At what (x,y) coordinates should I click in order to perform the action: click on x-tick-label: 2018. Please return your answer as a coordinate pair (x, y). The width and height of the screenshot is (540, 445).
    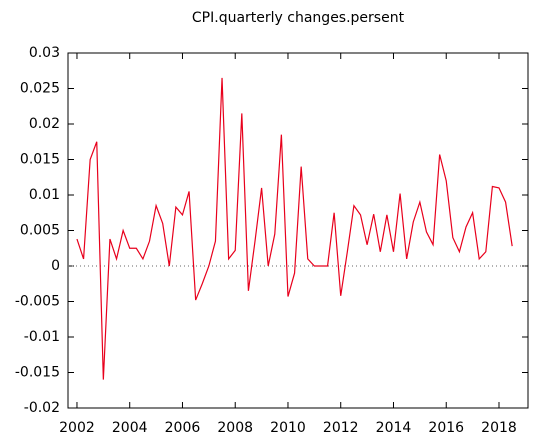
    Looking at the image, I should click on (499, 428).